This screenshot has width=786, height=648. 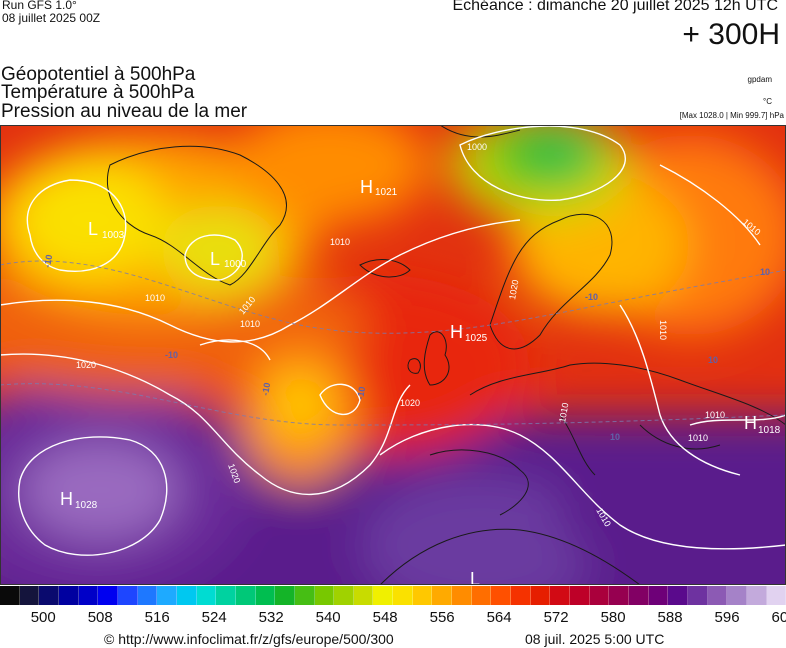 What do you see at coordinates (670, 617) in the screenshot?
I see `colorbar-tick-label: 588` at bounding box center [670, 617].